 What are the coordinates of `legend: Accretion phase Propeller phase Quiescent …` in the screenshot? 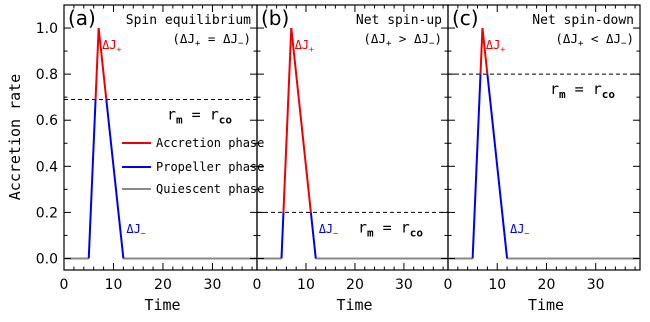 It's located at (193, 166).